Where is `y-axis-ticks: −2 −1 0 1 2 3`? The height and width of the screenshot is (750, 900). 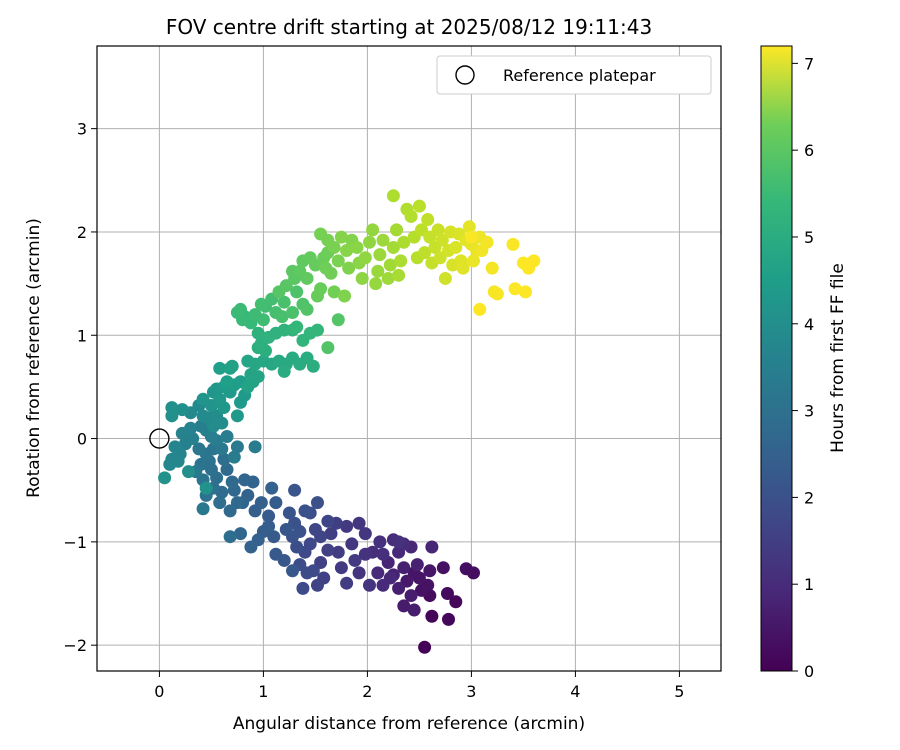 y-axis-ticks: −2 −1 0 1 2 3 is located at coordinates (80, 387).